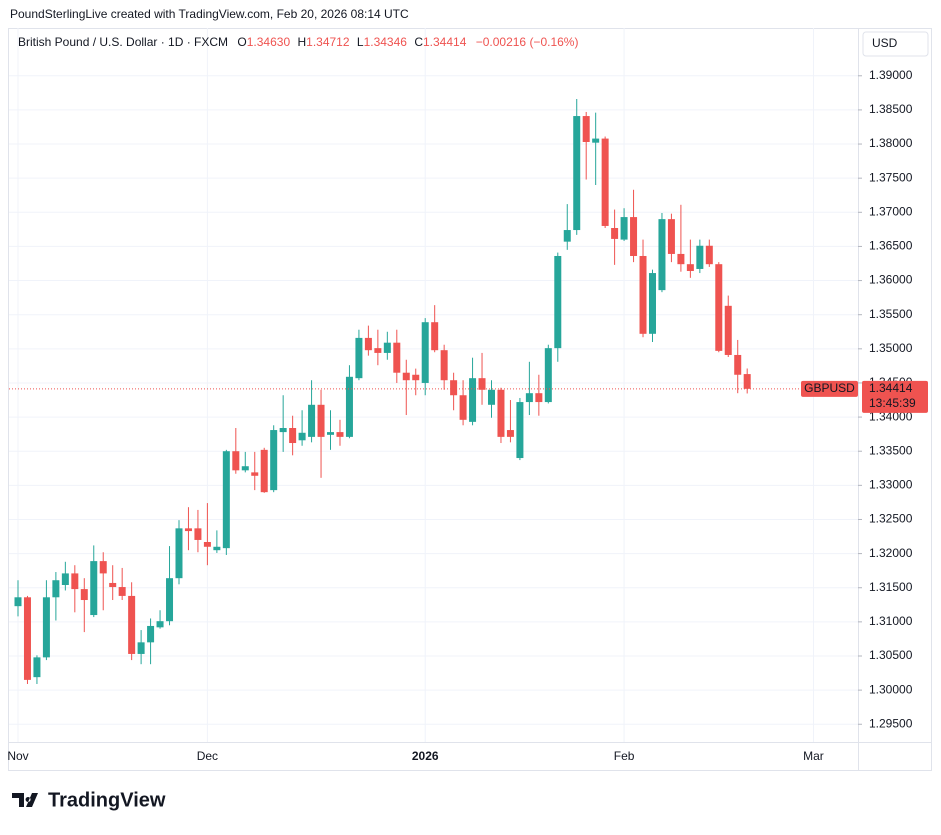 The height and width of the screenshot is (835, 941). What do you see at coordinates (207, 756) in the screenshot?
I see `x-tick-label: Dec` at bounding box center [207, 756].